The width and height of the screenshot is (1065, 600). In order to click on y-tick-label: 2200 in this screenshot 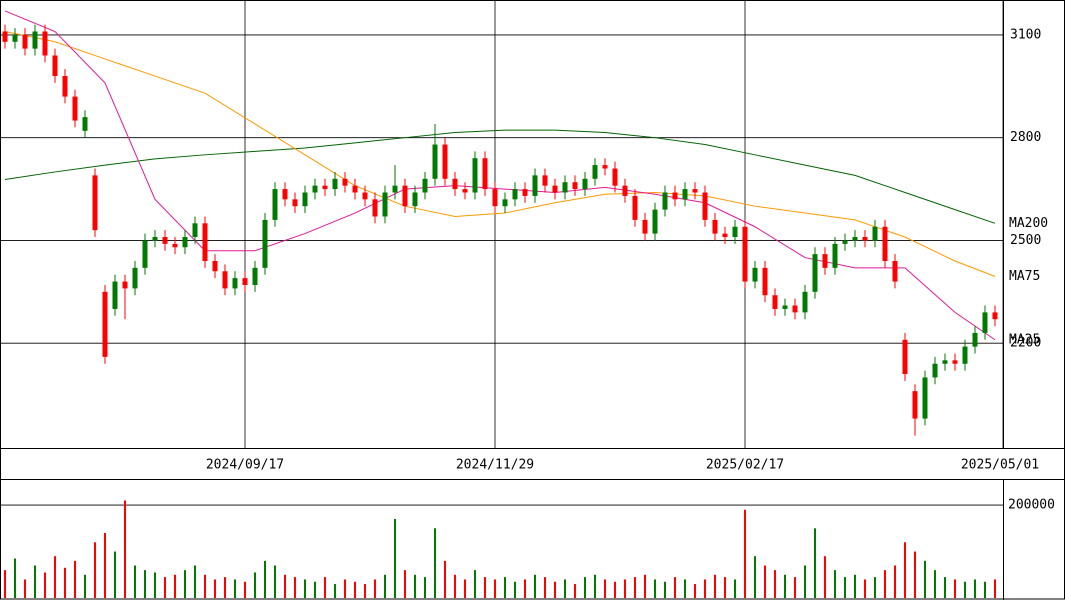, I will do `click(1025, 343)`.